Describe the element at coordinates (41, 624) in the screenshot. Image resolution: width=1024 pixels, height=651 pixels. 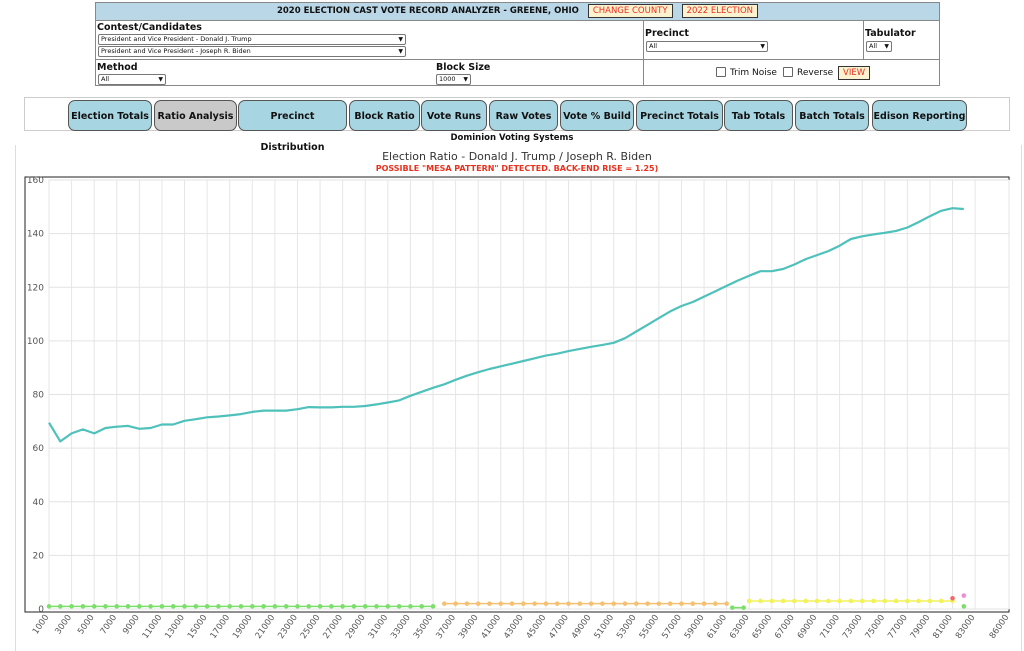
I see `x-tick-label: 1000` at that location.